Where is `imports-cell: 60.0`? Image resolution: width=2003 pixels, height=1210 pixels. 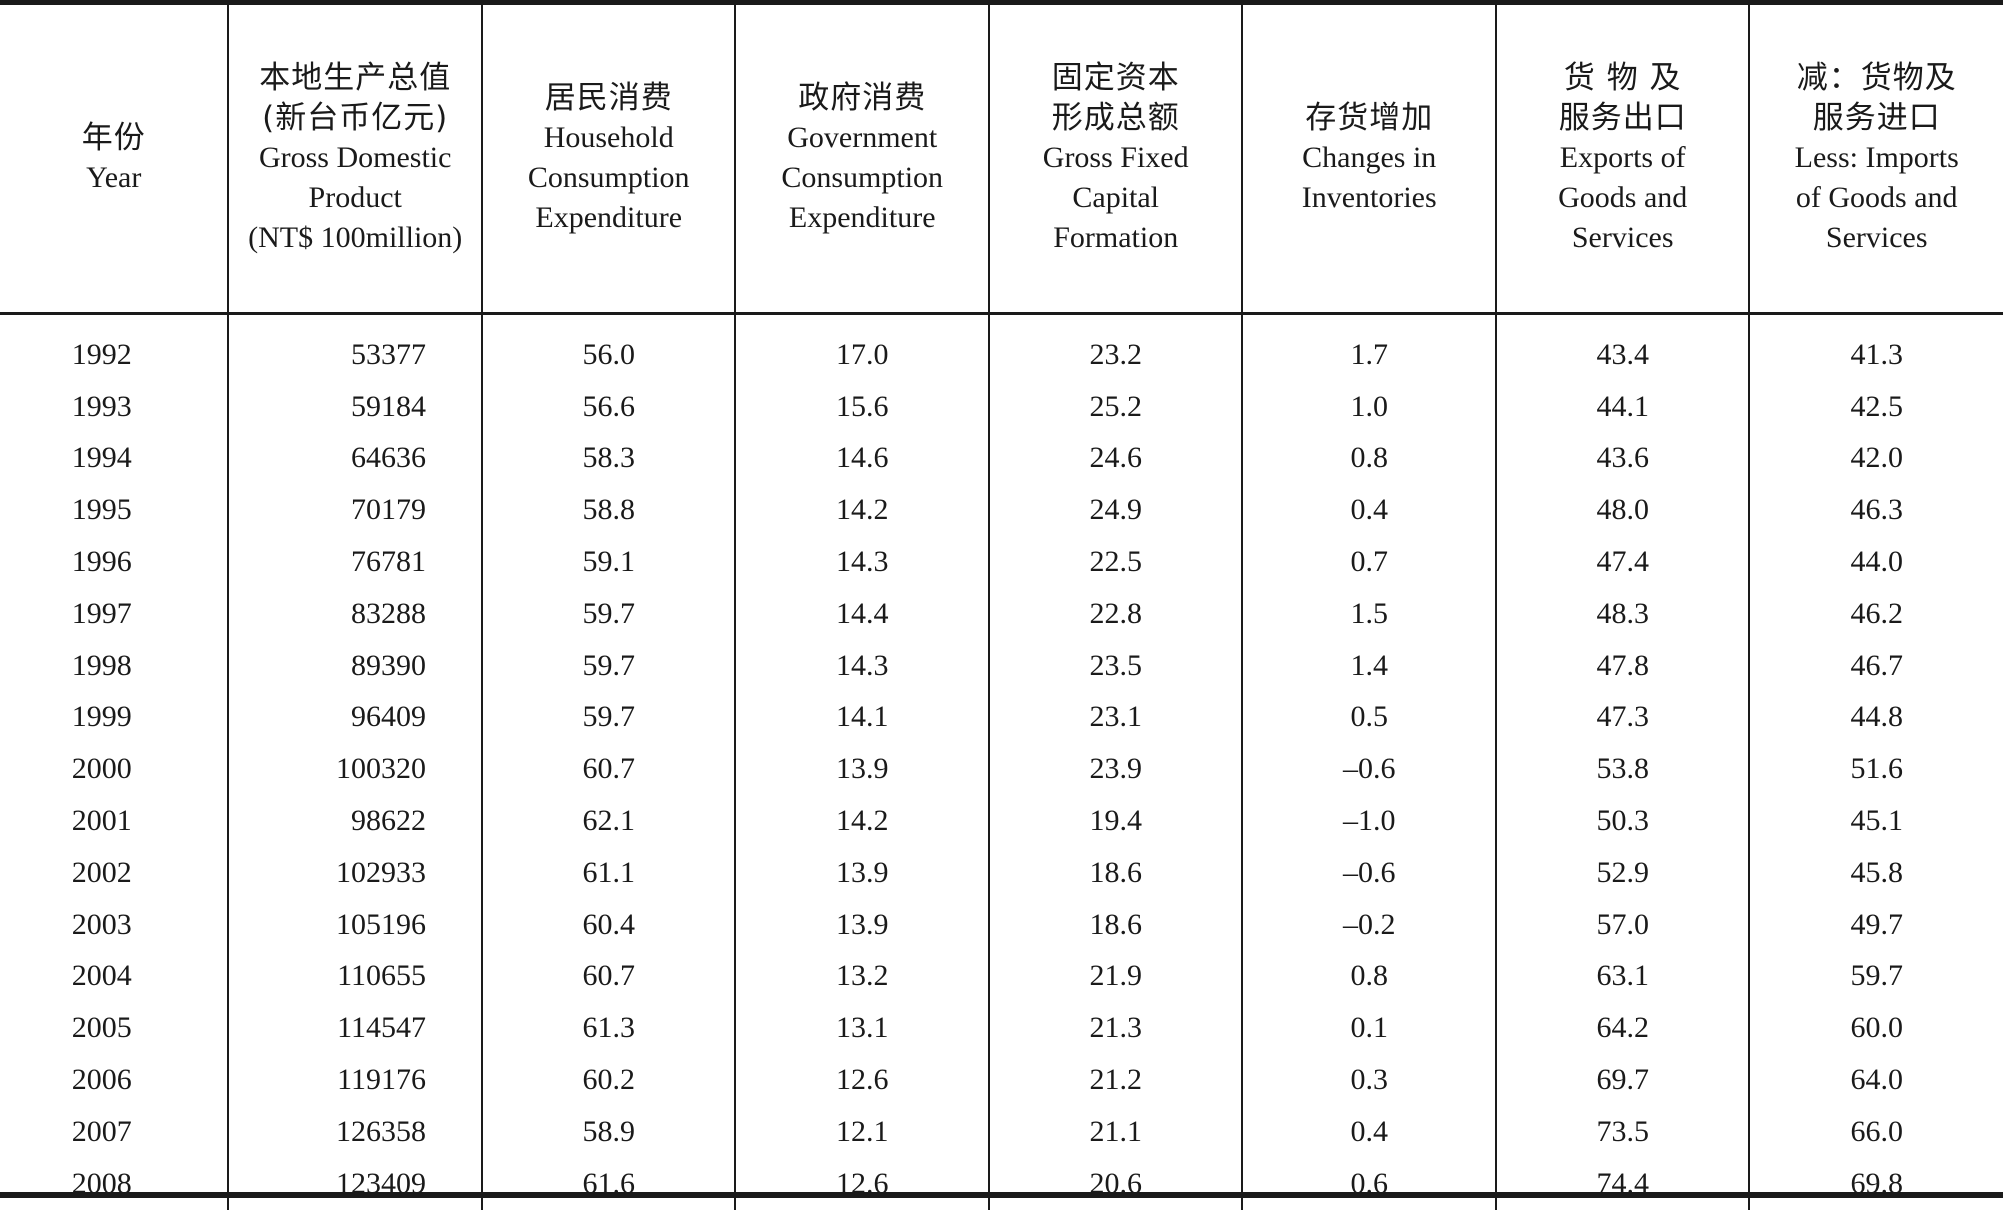 imports-cell: 60.0 is located at coordinates (1876, 1028).